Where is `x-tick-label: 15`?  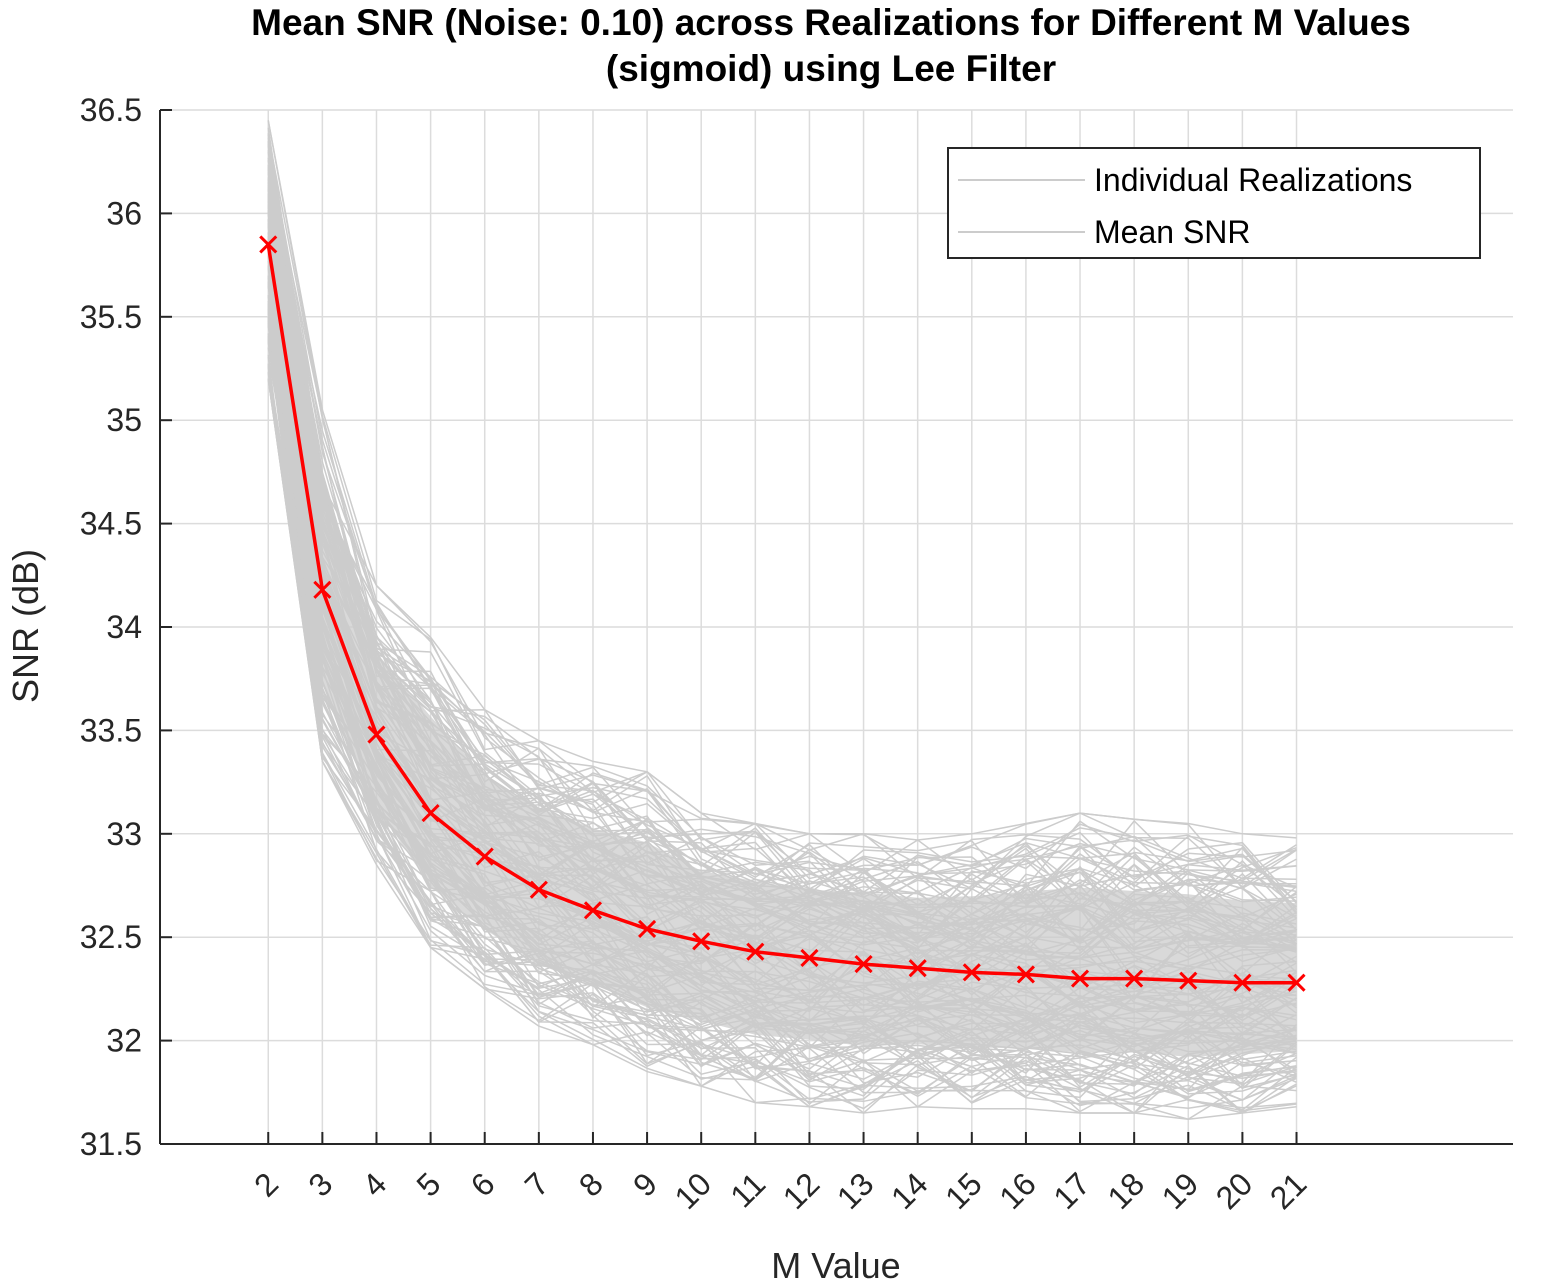 x-tick-label: 15 is located at coordinates (963, 1190).